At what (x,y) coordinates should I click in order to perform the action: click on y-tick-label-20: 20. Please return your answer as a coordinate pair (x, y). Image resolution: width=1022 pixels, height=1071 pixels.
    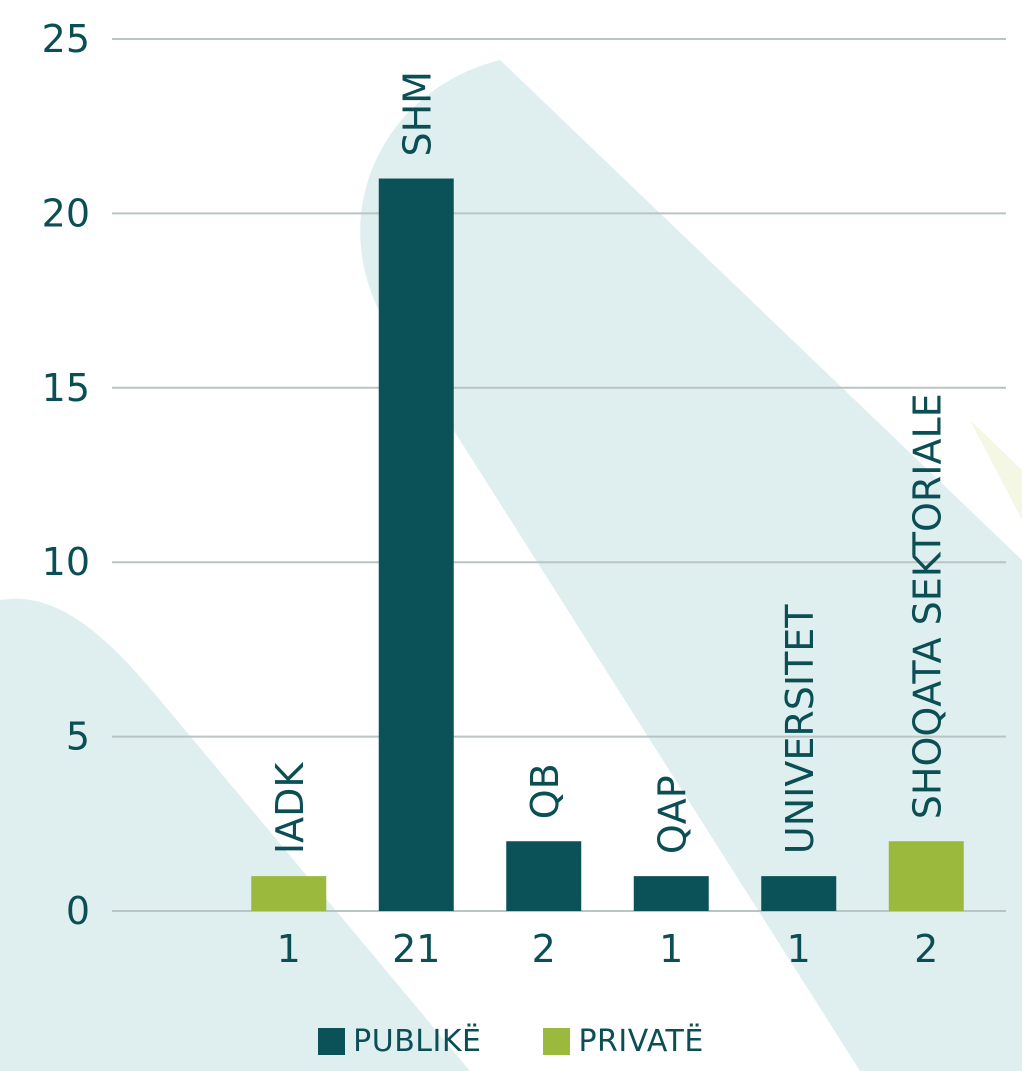
    Looking at the image, I should click on (66, 213).